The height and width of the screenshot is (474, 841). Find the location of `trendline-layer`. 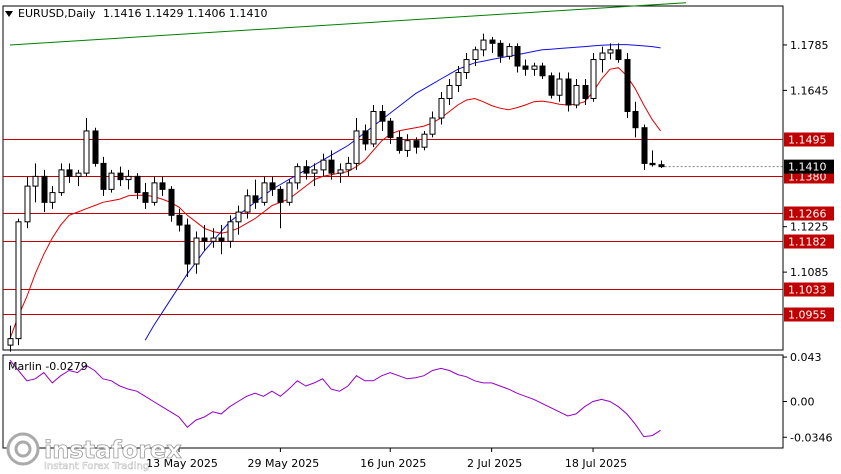

trendline-layer is located at coordinates (348, 24).